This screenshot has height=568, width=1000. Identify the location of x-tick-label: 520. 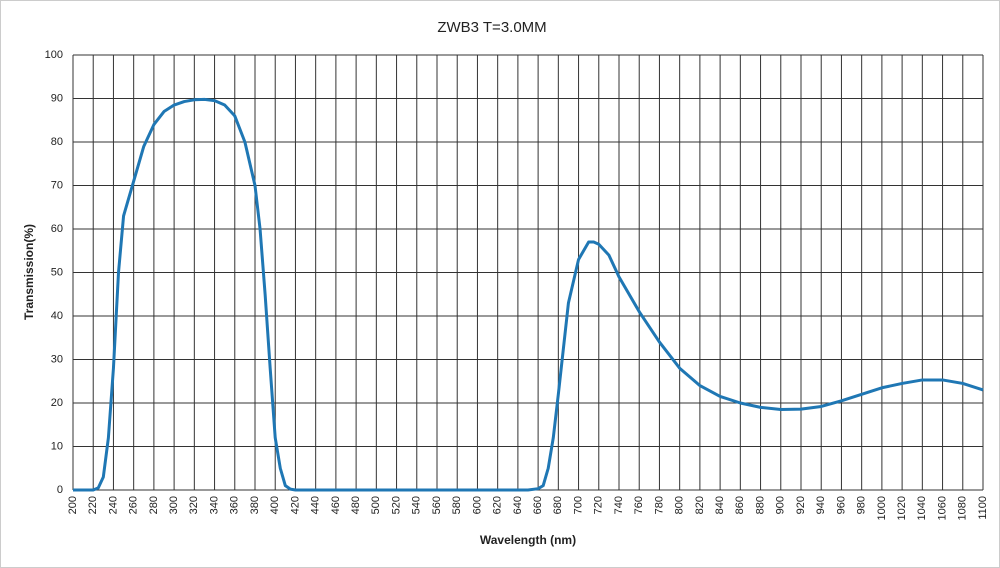
(396, 505).